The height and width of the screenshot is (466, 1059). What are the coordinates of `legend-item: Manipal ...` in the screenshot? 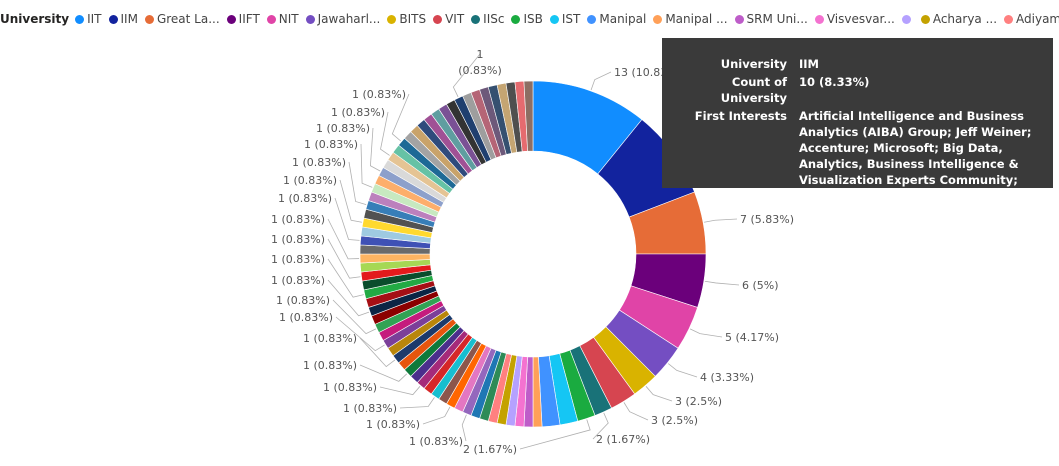 It's located at (690, 19).